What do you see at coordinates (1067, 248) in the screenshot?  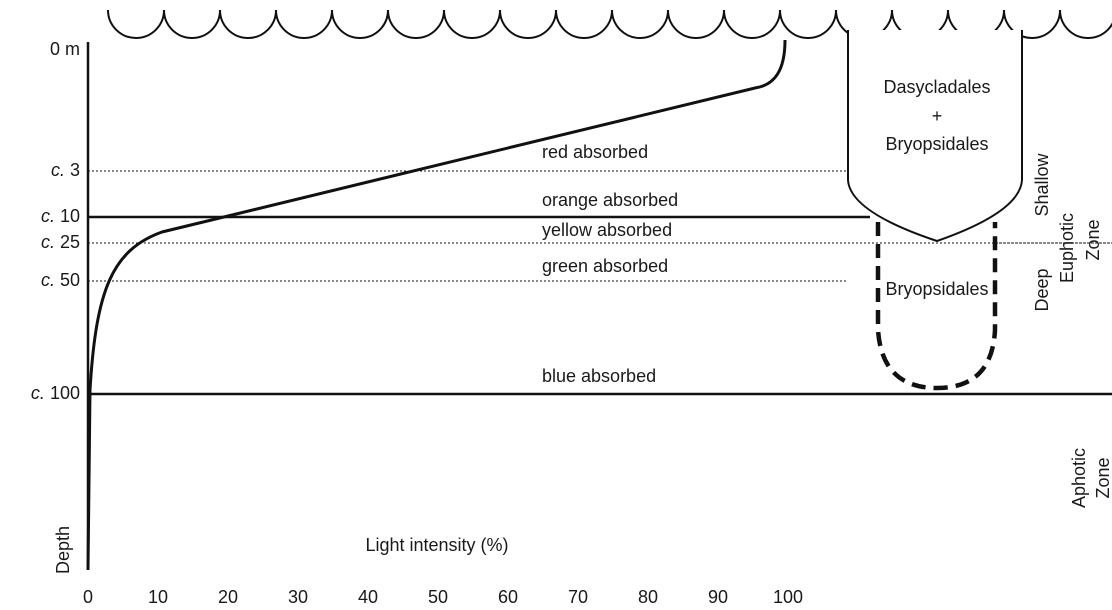 I see `zone-label: Euphotic` at bounding box center [1067, 248].